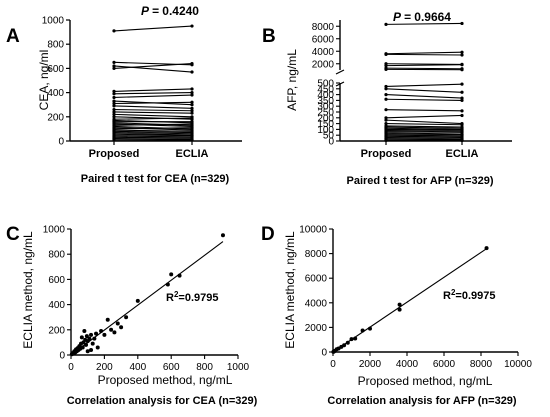  Describe the element at coordinates (325, 124) in the screenshot. I see `y-tick-label: 150` at that location.